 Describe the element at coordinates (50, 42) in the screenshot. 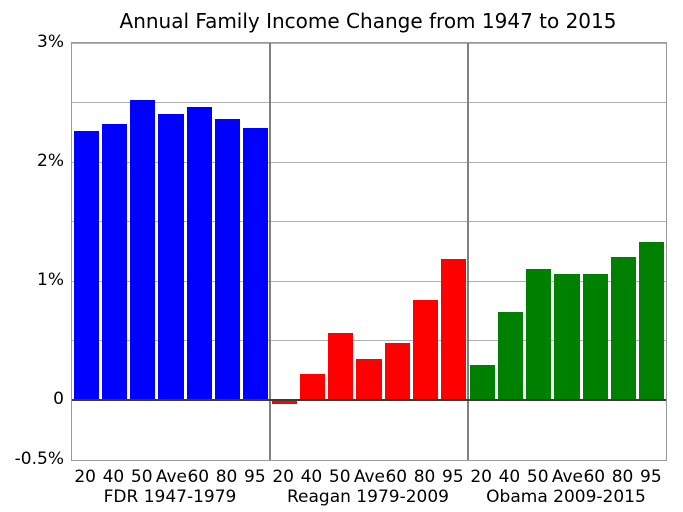

I see `y-tick-label: 3%` at that location.